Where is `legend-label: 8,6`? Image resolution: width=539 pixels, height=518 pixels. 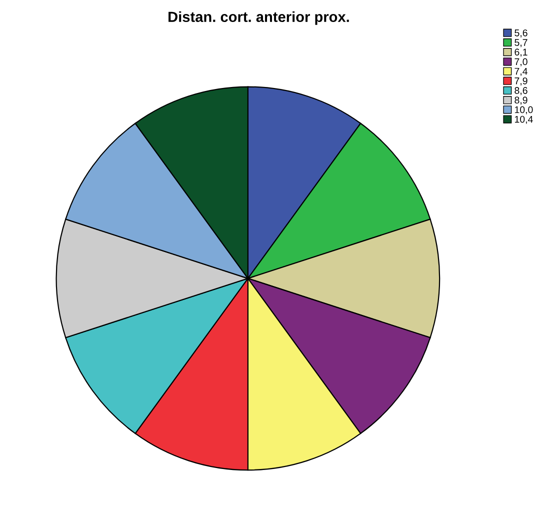 legend-label: 8,6 is located at coordinates (521, 91).